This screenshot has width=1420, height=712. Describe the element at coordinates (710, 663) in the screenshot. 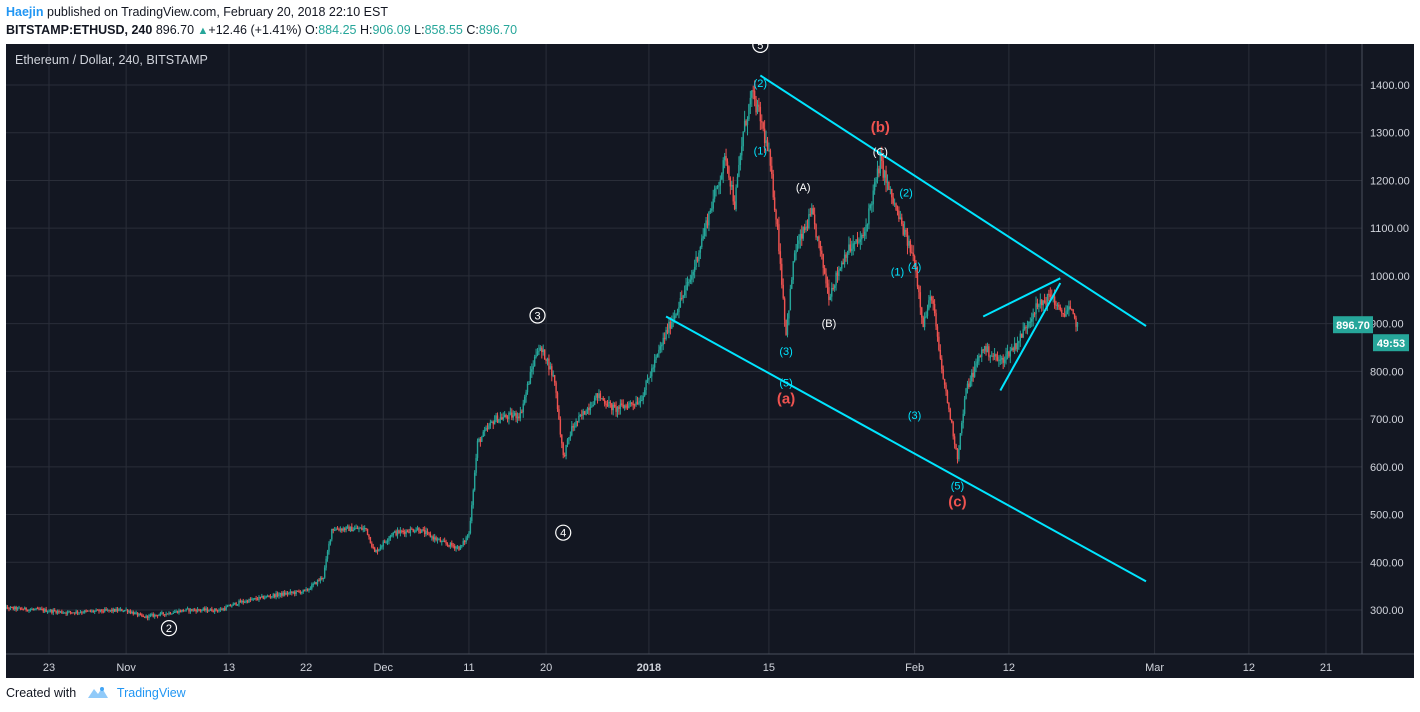

I see `time-axis: 23 Nov 13 22 Dec 11 20 2018 15 Feb 12 Mar 12 21` at that location.